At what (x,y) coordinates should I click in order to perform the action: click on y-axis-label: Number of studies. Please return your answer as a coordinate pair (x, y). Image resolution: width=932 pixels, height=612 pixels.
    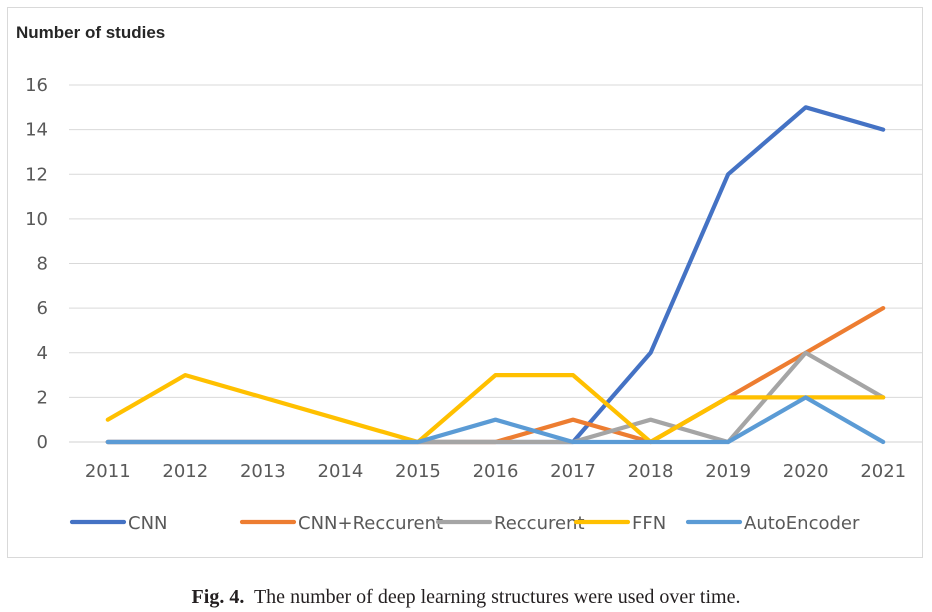
    Looking at the image, I should click on (90, 32).